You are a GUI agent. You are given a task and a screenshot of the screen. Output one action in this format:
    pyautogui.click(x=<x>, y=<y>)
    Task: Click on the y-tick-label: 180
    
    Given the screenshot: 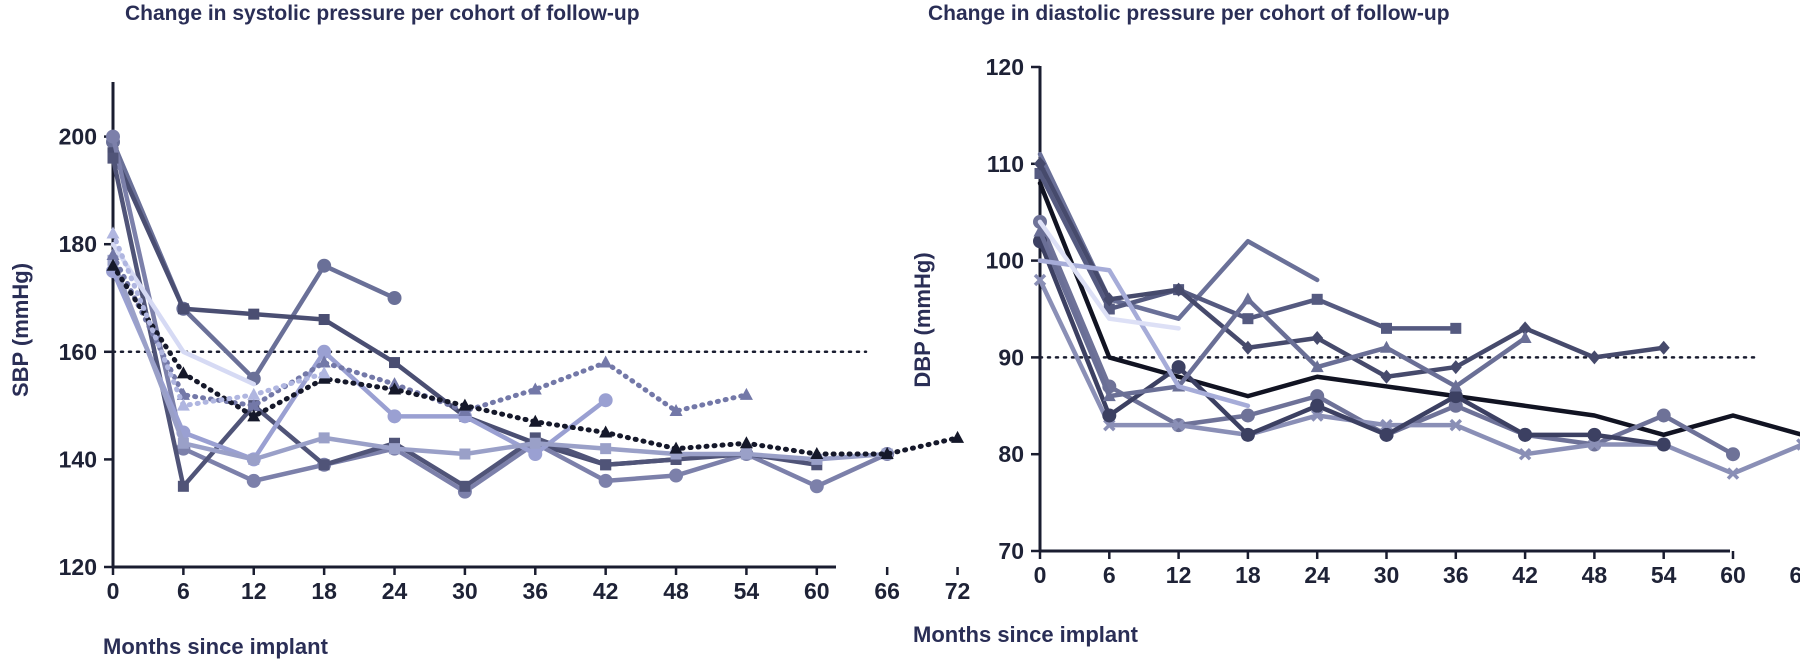 What is the action you would take?
    pyautogui.click(x=78, y=244)
    